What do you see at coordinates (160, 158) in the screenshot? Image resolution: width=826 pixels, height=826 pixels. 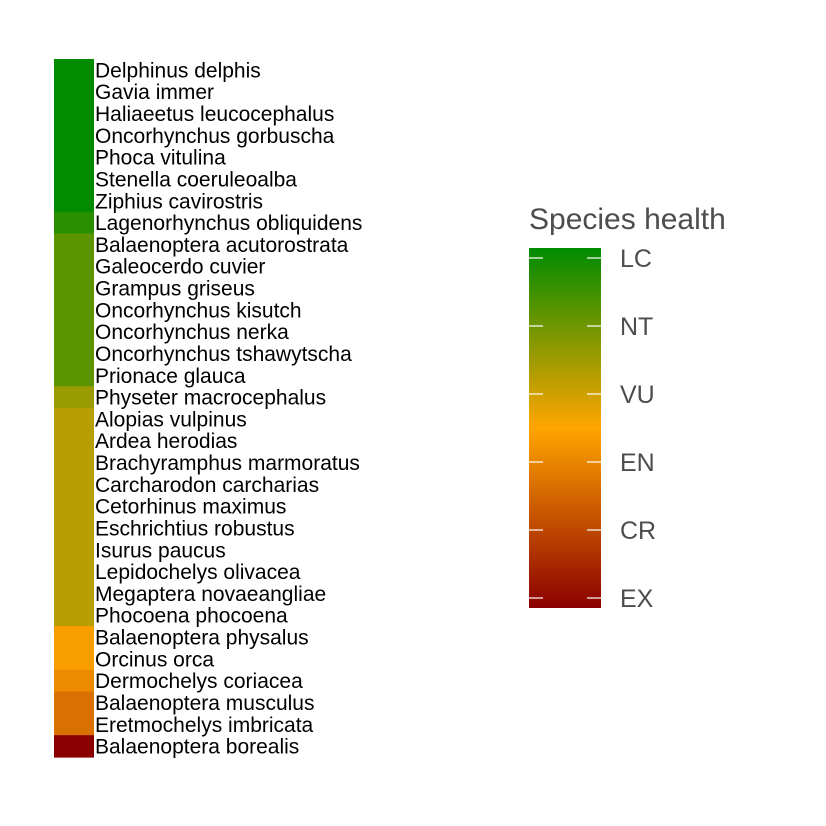 I see `species-label: Phoca vitulina` at bounding box center [160, 158].